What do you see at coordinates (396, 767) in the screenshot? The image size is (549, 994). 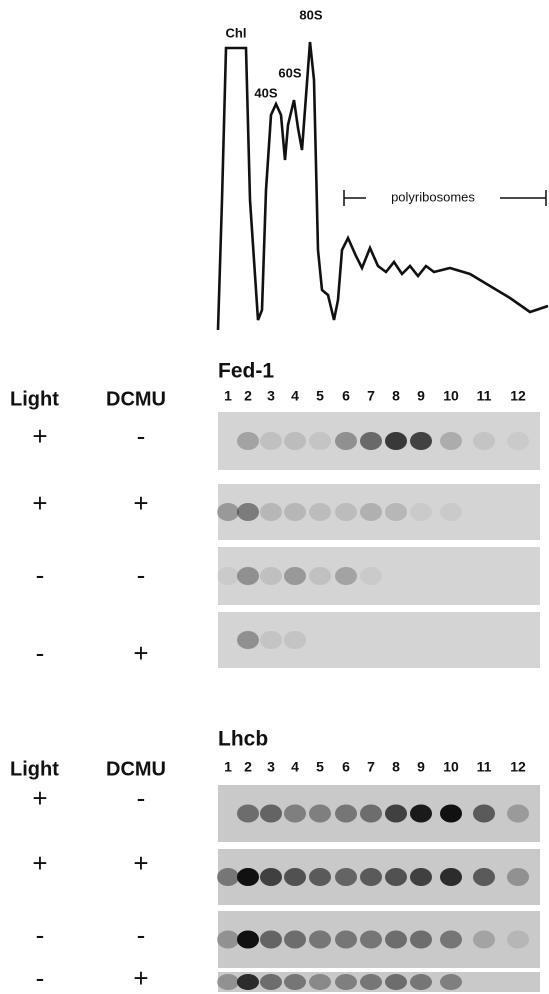 I see `lane-number: 8` at bounding box center [396, 767].